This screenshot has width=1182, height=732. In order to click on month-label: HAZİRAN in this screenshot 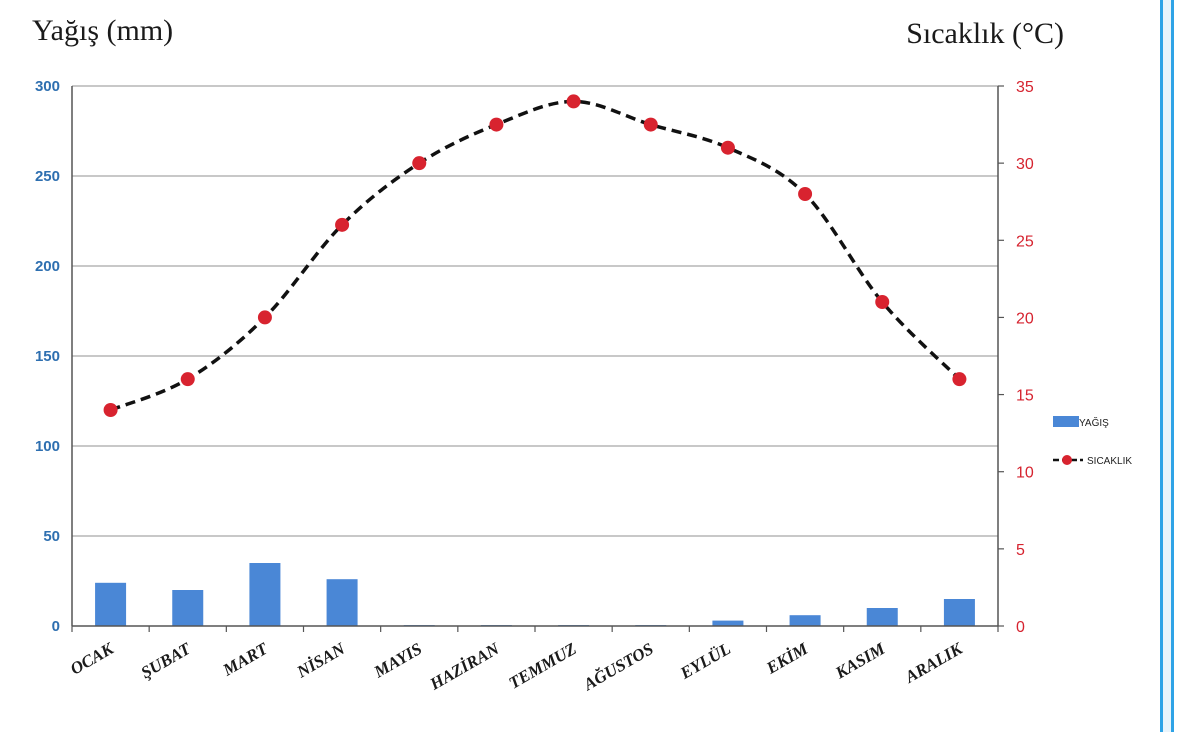, I will do `click(464, 667)`.